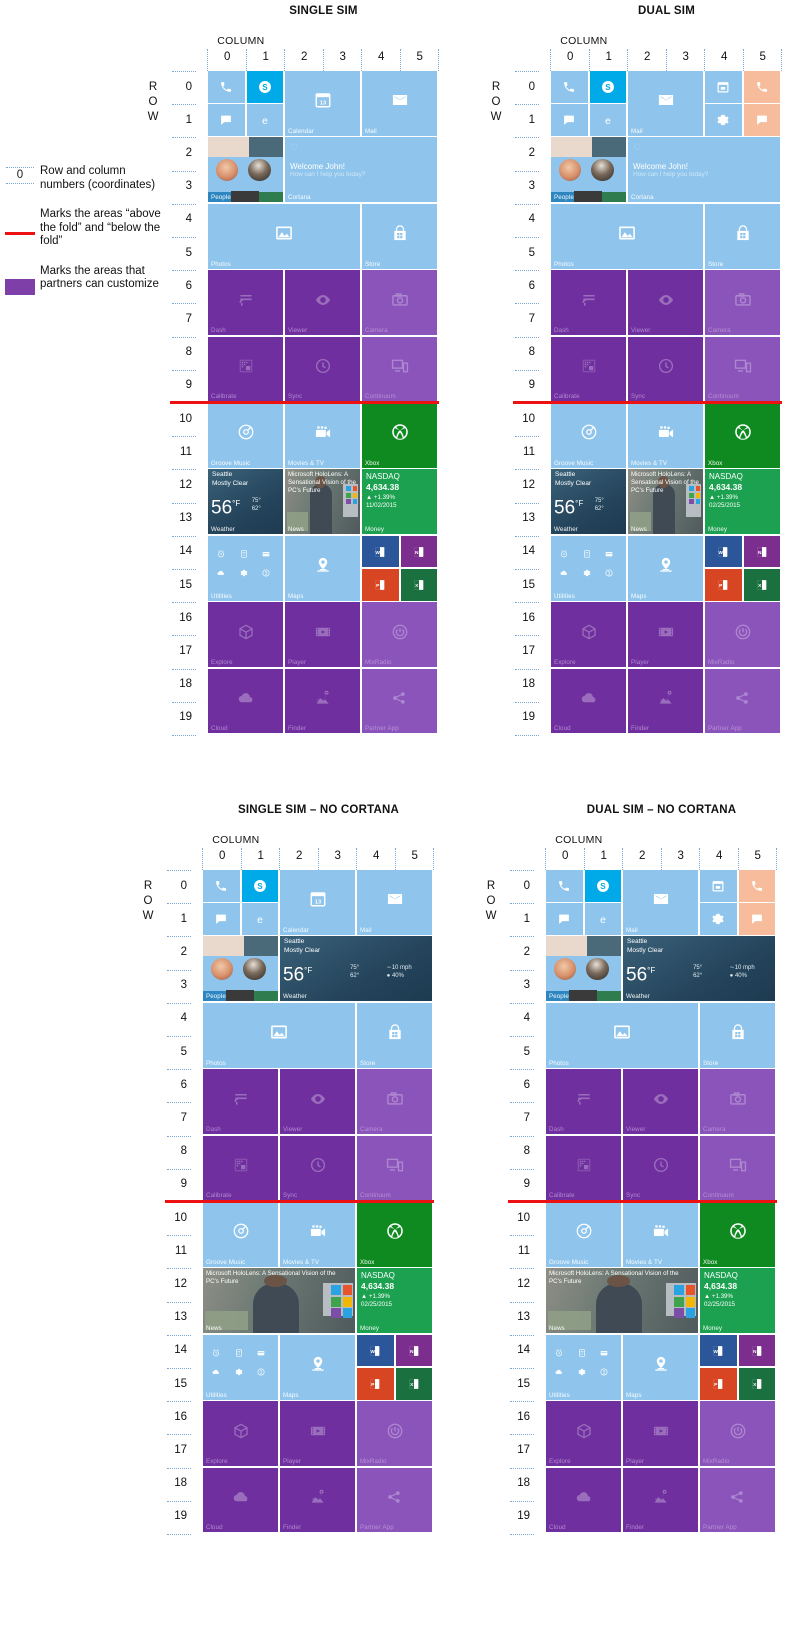  Describe the element at coordinates (400, 502) in the screenshot. I see `tile-money: NASDAQ 4,634.38 ▲ +1.39% 11/02/2015 Money` at that location.